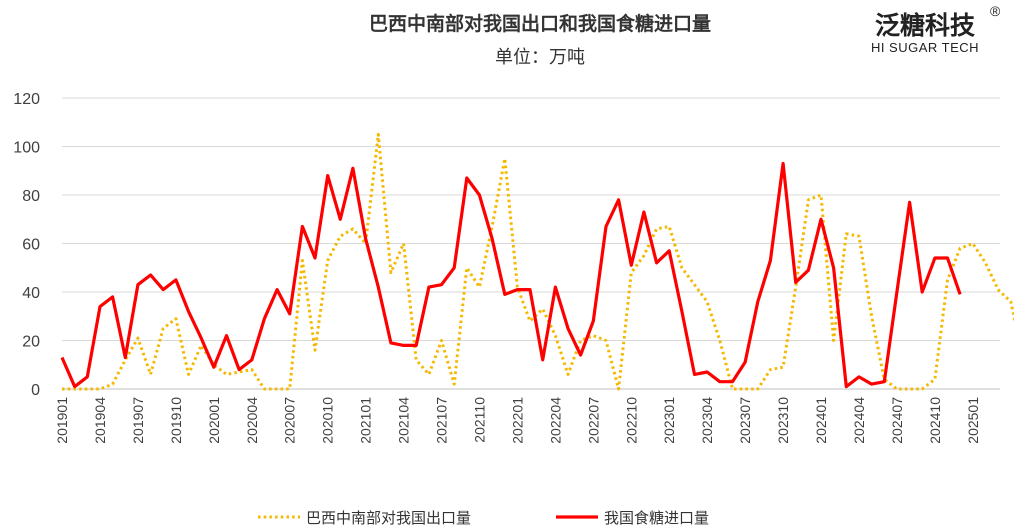 This screenshot has height=532, width=1014. I want to click on x-tick-label: 202201, so click(517, 420).